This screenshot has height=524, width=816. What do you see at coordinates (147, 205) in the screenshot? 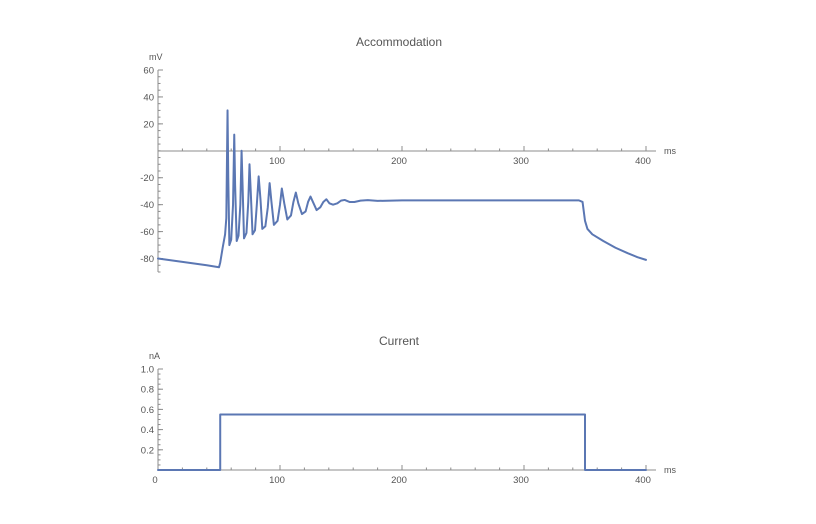
I see `y-tick-label: -40` at bounding box center [147, 205].